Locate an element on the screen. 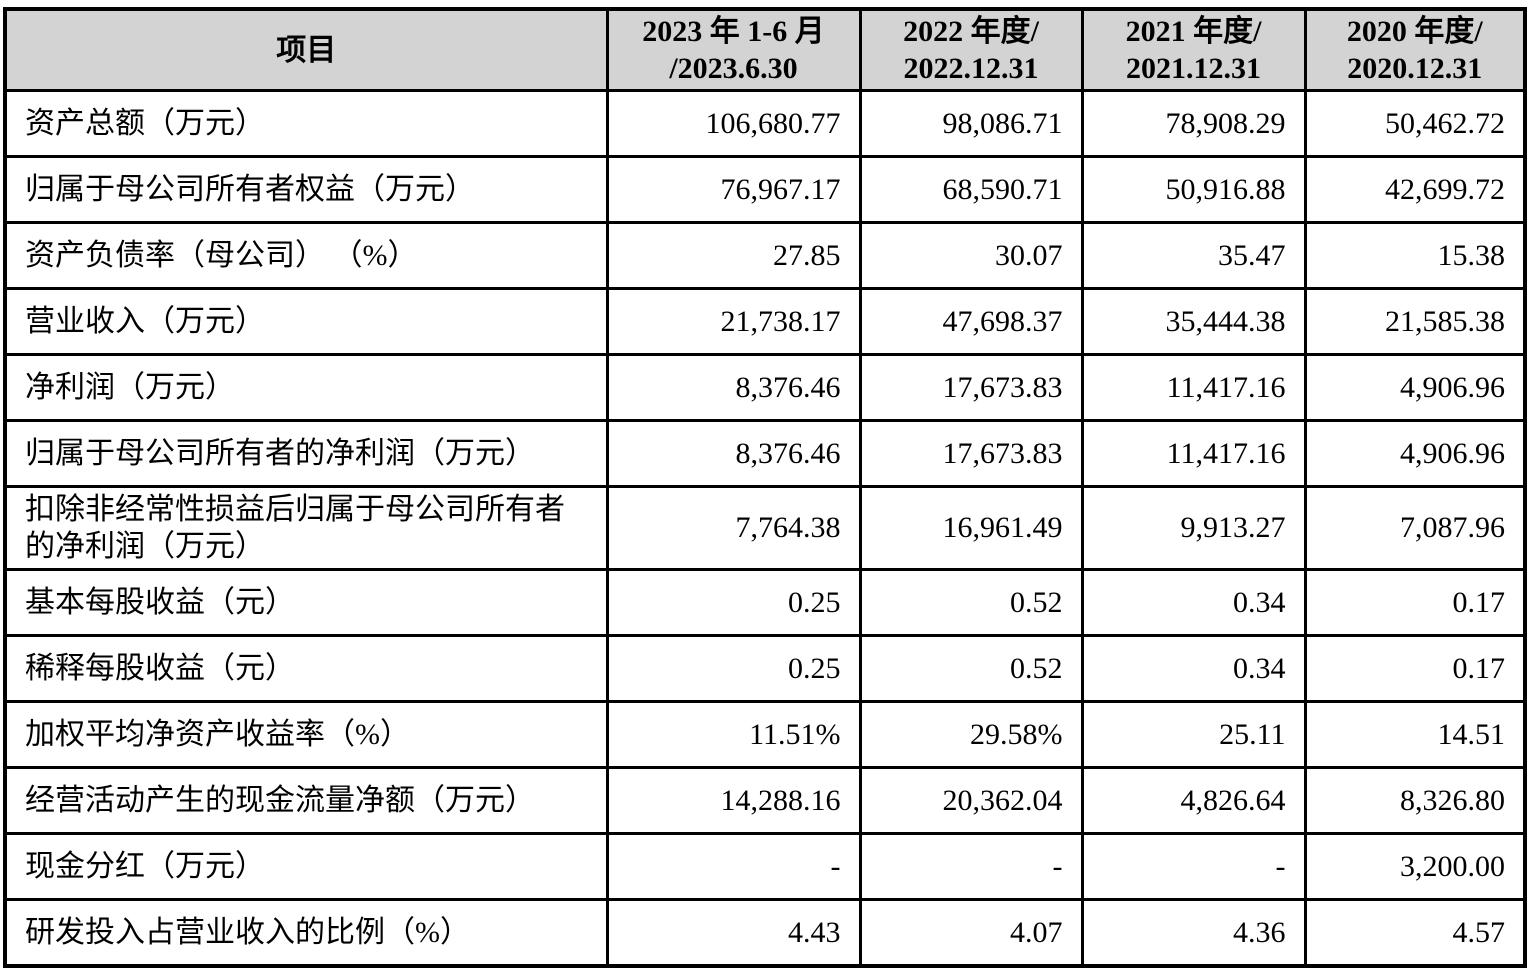 This screenshot has height=968, width=1531. value-cell: 3,200.00 is located at coordinates (1415, 866).